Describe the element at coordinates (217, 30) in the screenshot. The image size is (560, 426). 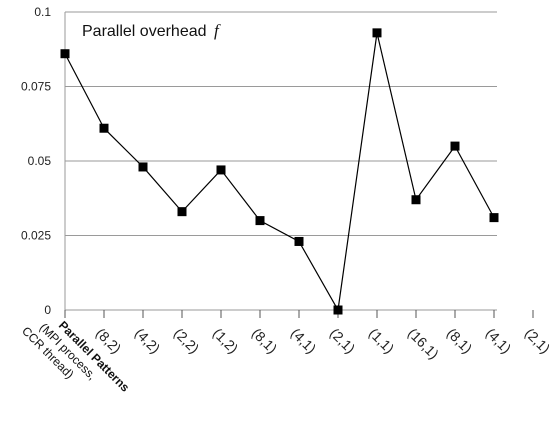
I see `chart-title-symbol: f` at that location.